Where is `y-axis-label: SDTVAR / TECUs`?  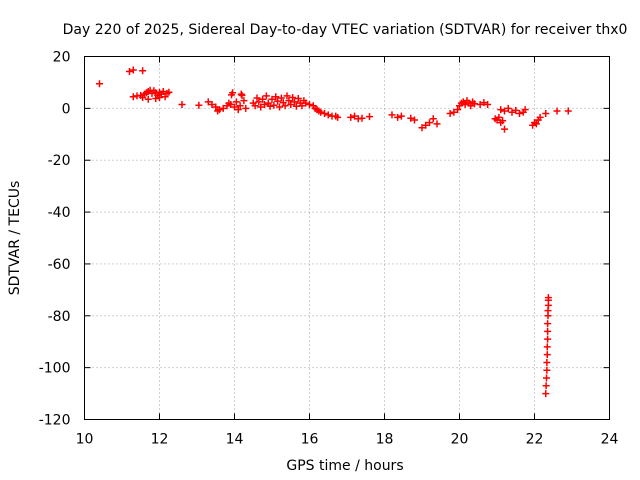
y-axis-label: SDTVAR / TECUs is located at coordinates (15, 238).